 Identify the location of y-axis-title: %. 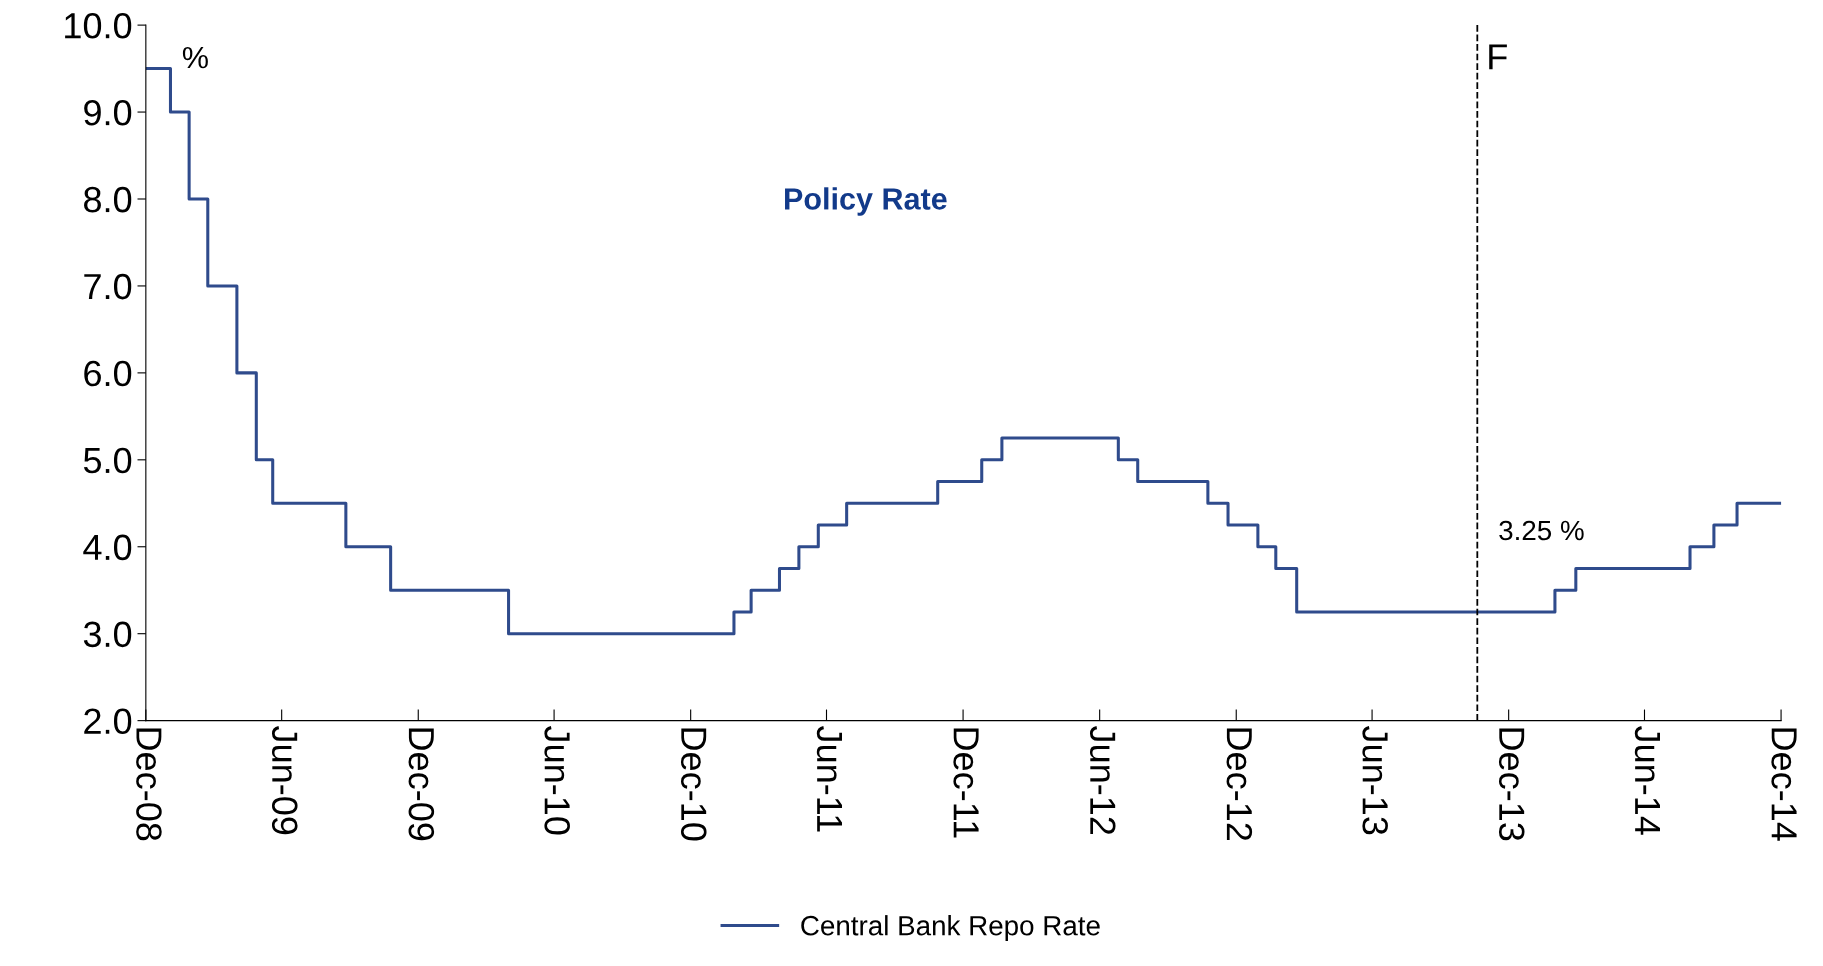
(195, 57).